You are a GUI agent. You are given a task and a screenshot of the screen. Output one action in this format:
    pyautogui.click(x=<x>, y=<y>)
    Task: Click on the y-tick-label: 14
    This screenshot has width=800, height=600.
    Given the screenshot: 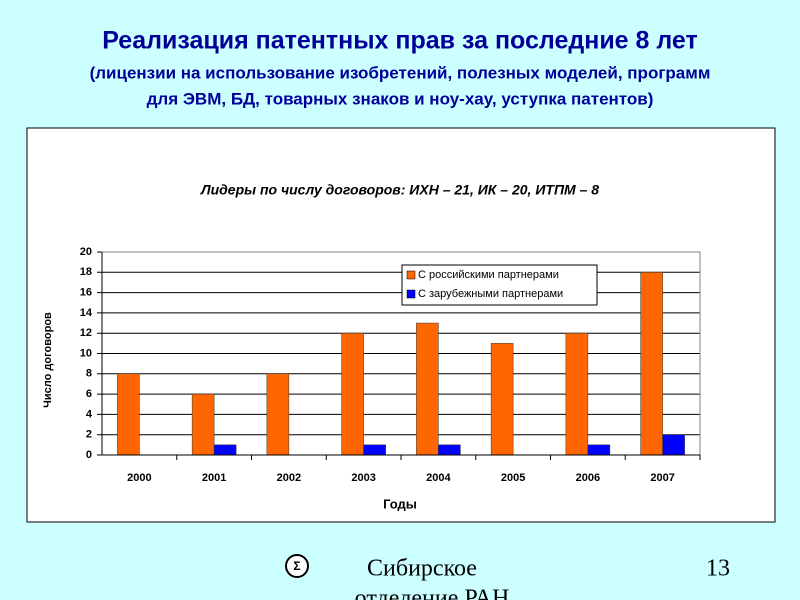 What is the action you would take?
    pyautogui.click(x=86, y=313)
    